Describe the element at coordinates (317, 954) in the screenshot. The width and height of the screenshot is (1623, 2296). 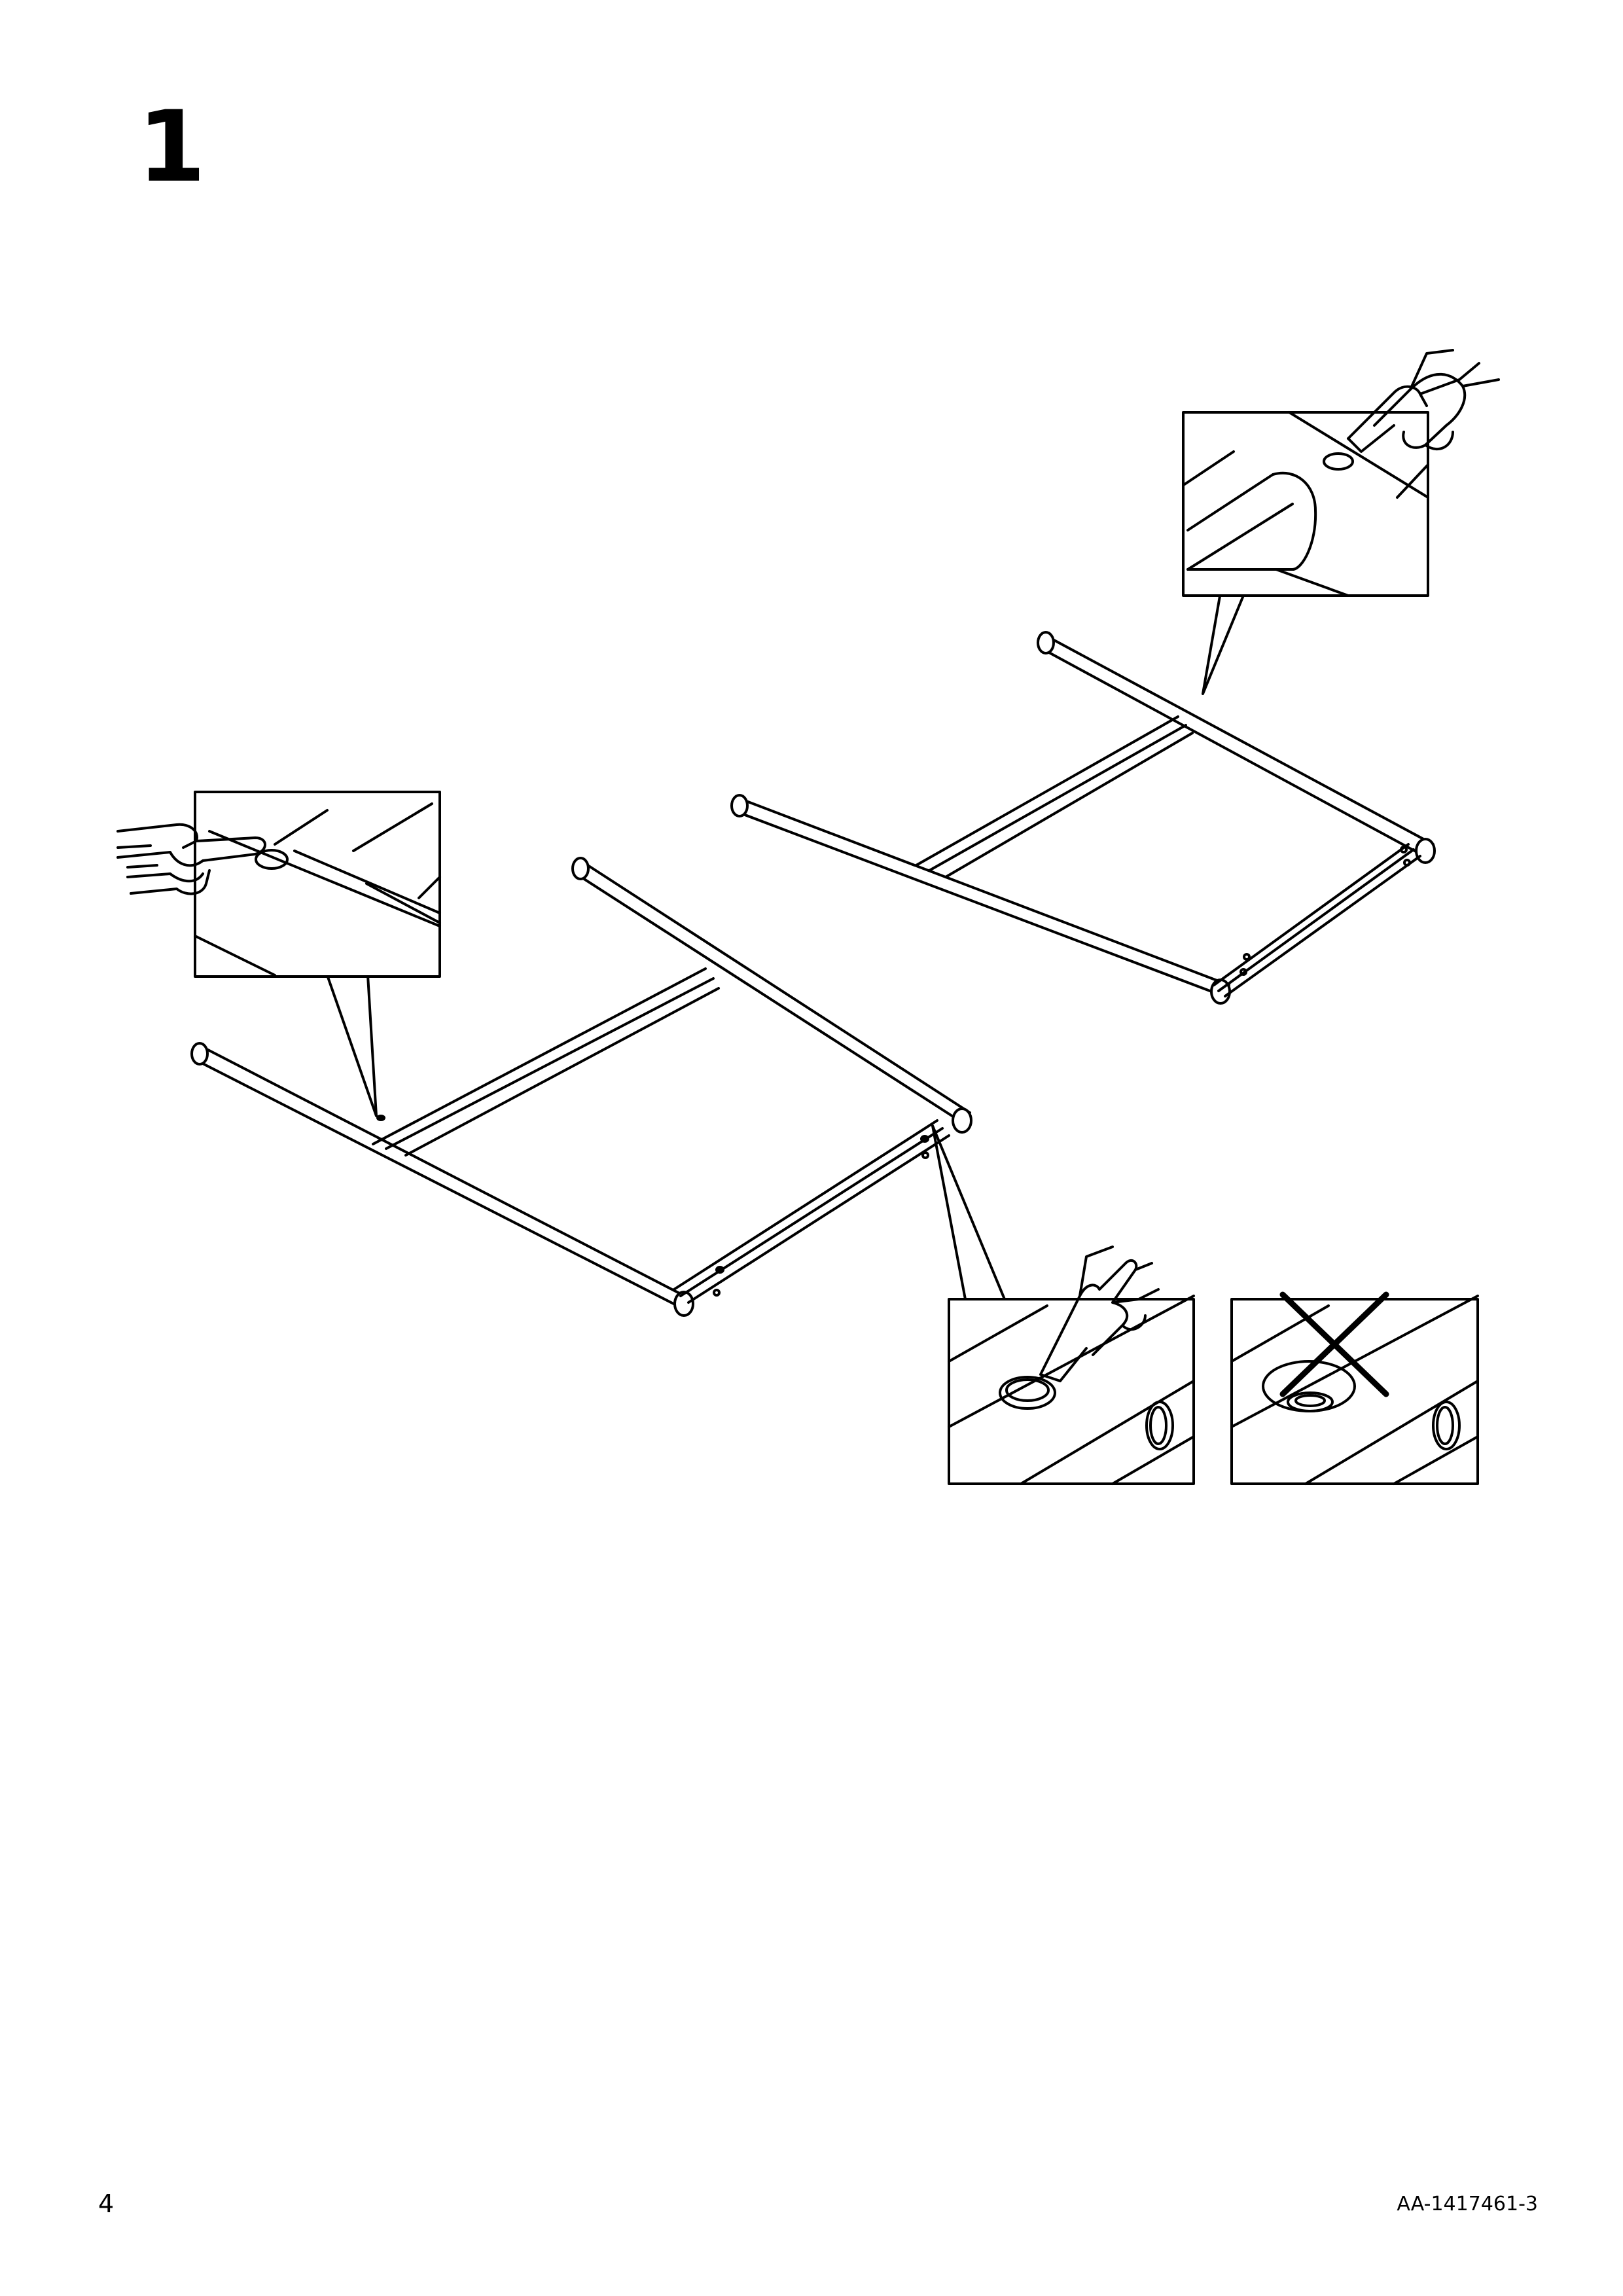
I see `callout-left` at that location.